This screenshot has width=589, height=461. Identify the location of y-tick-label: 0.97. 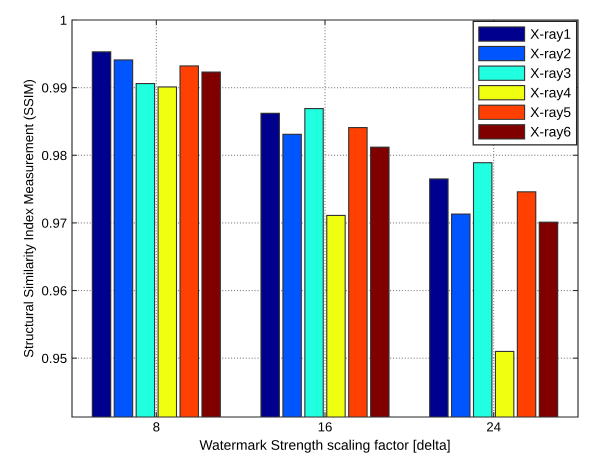
(54, 223).